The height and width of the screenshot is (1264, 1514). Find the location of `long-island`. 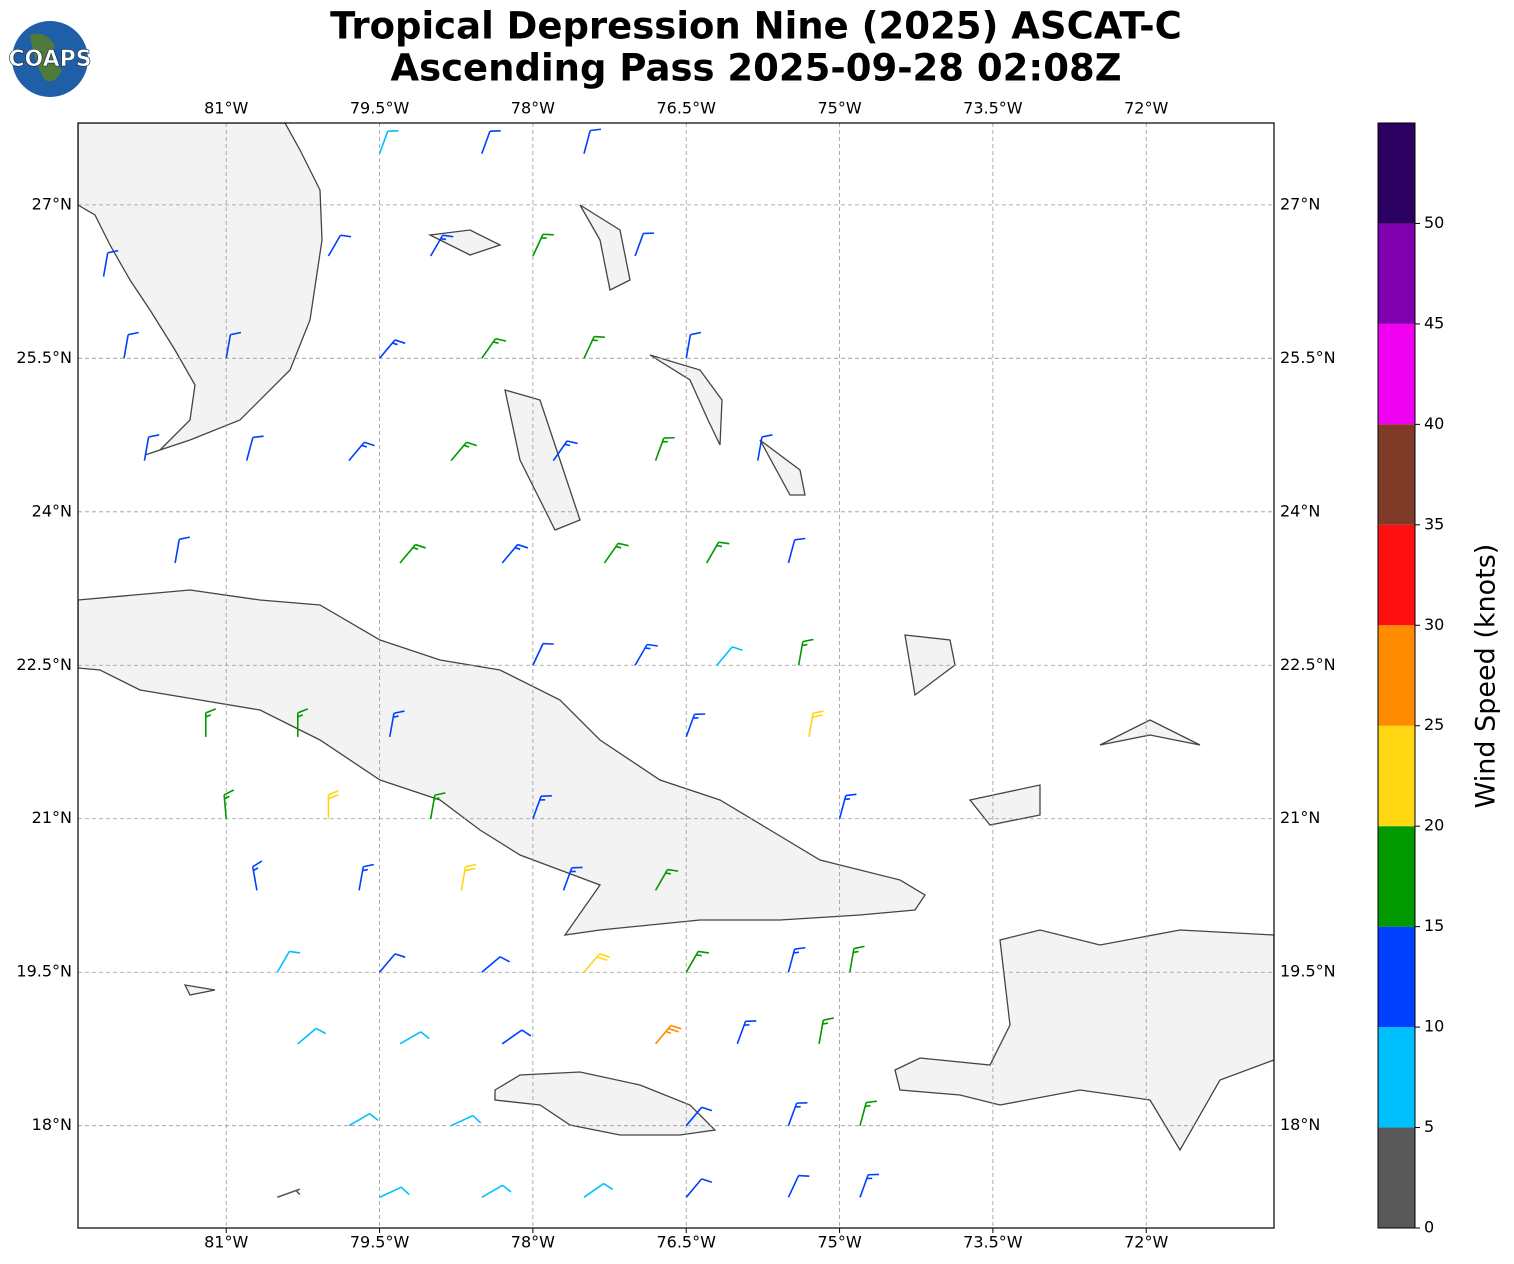

long-island is located at coordinates (782, 467).